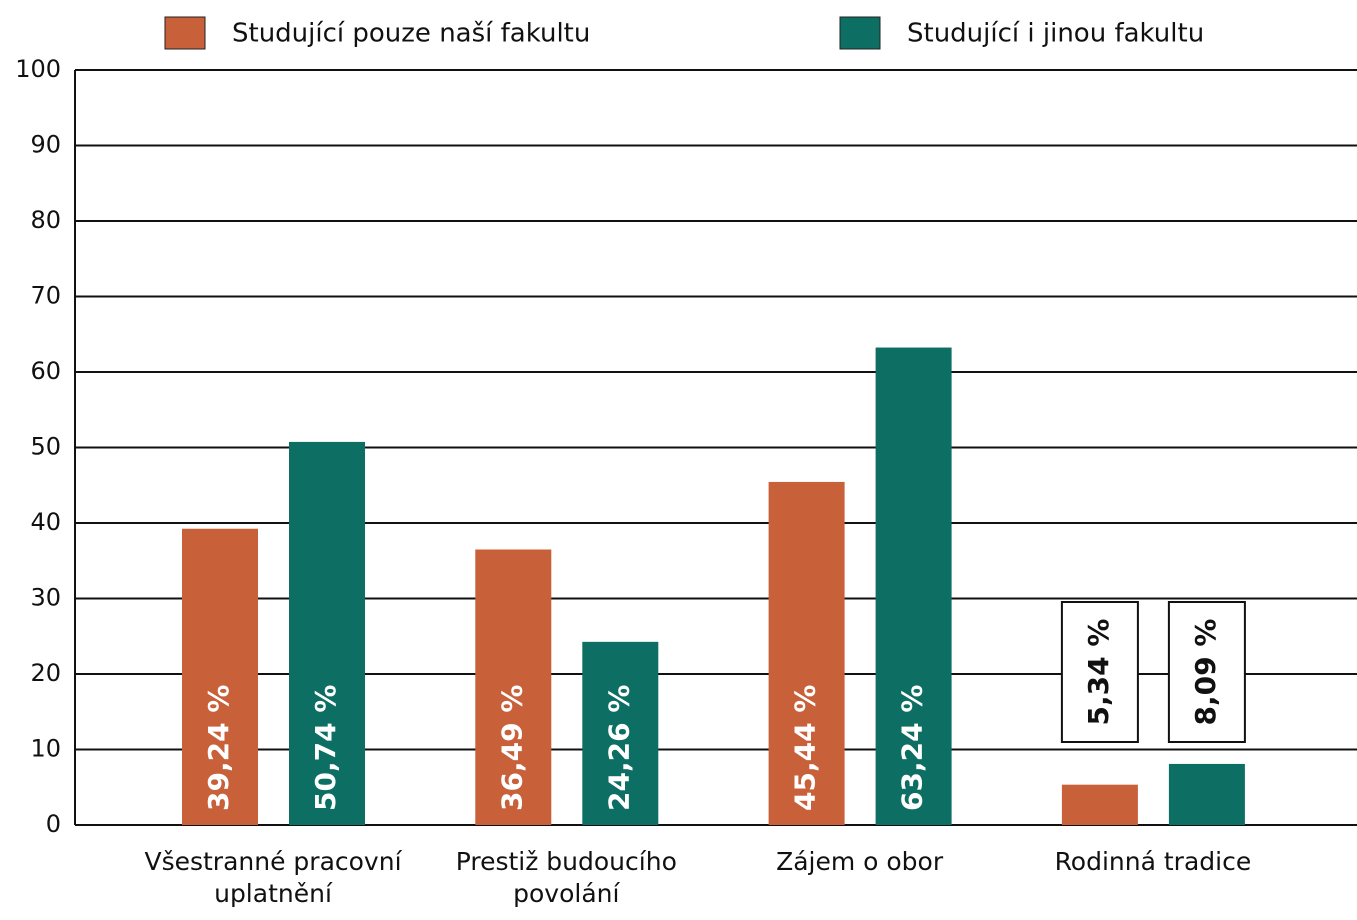  Describe the element at coordinates (45, 145) in the screenshot. I see `y-tick-label: 90` at that location.